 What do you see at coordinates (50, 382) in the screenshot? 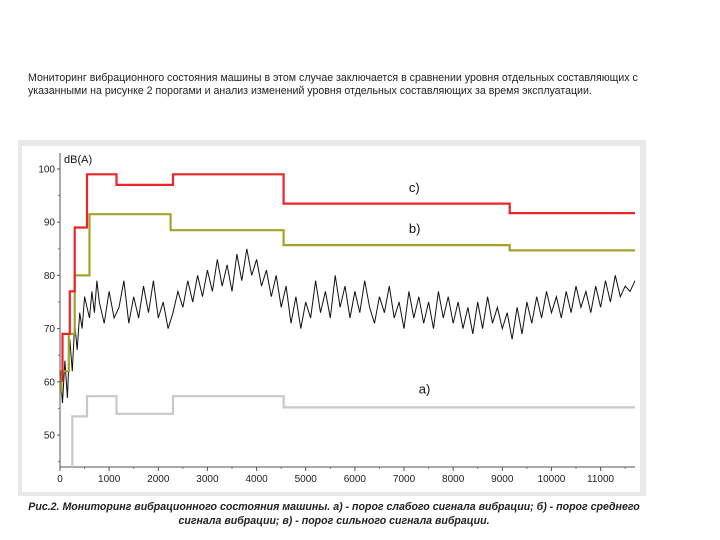
I see `y-tick-label: 60` at bounding box center [50, 382].